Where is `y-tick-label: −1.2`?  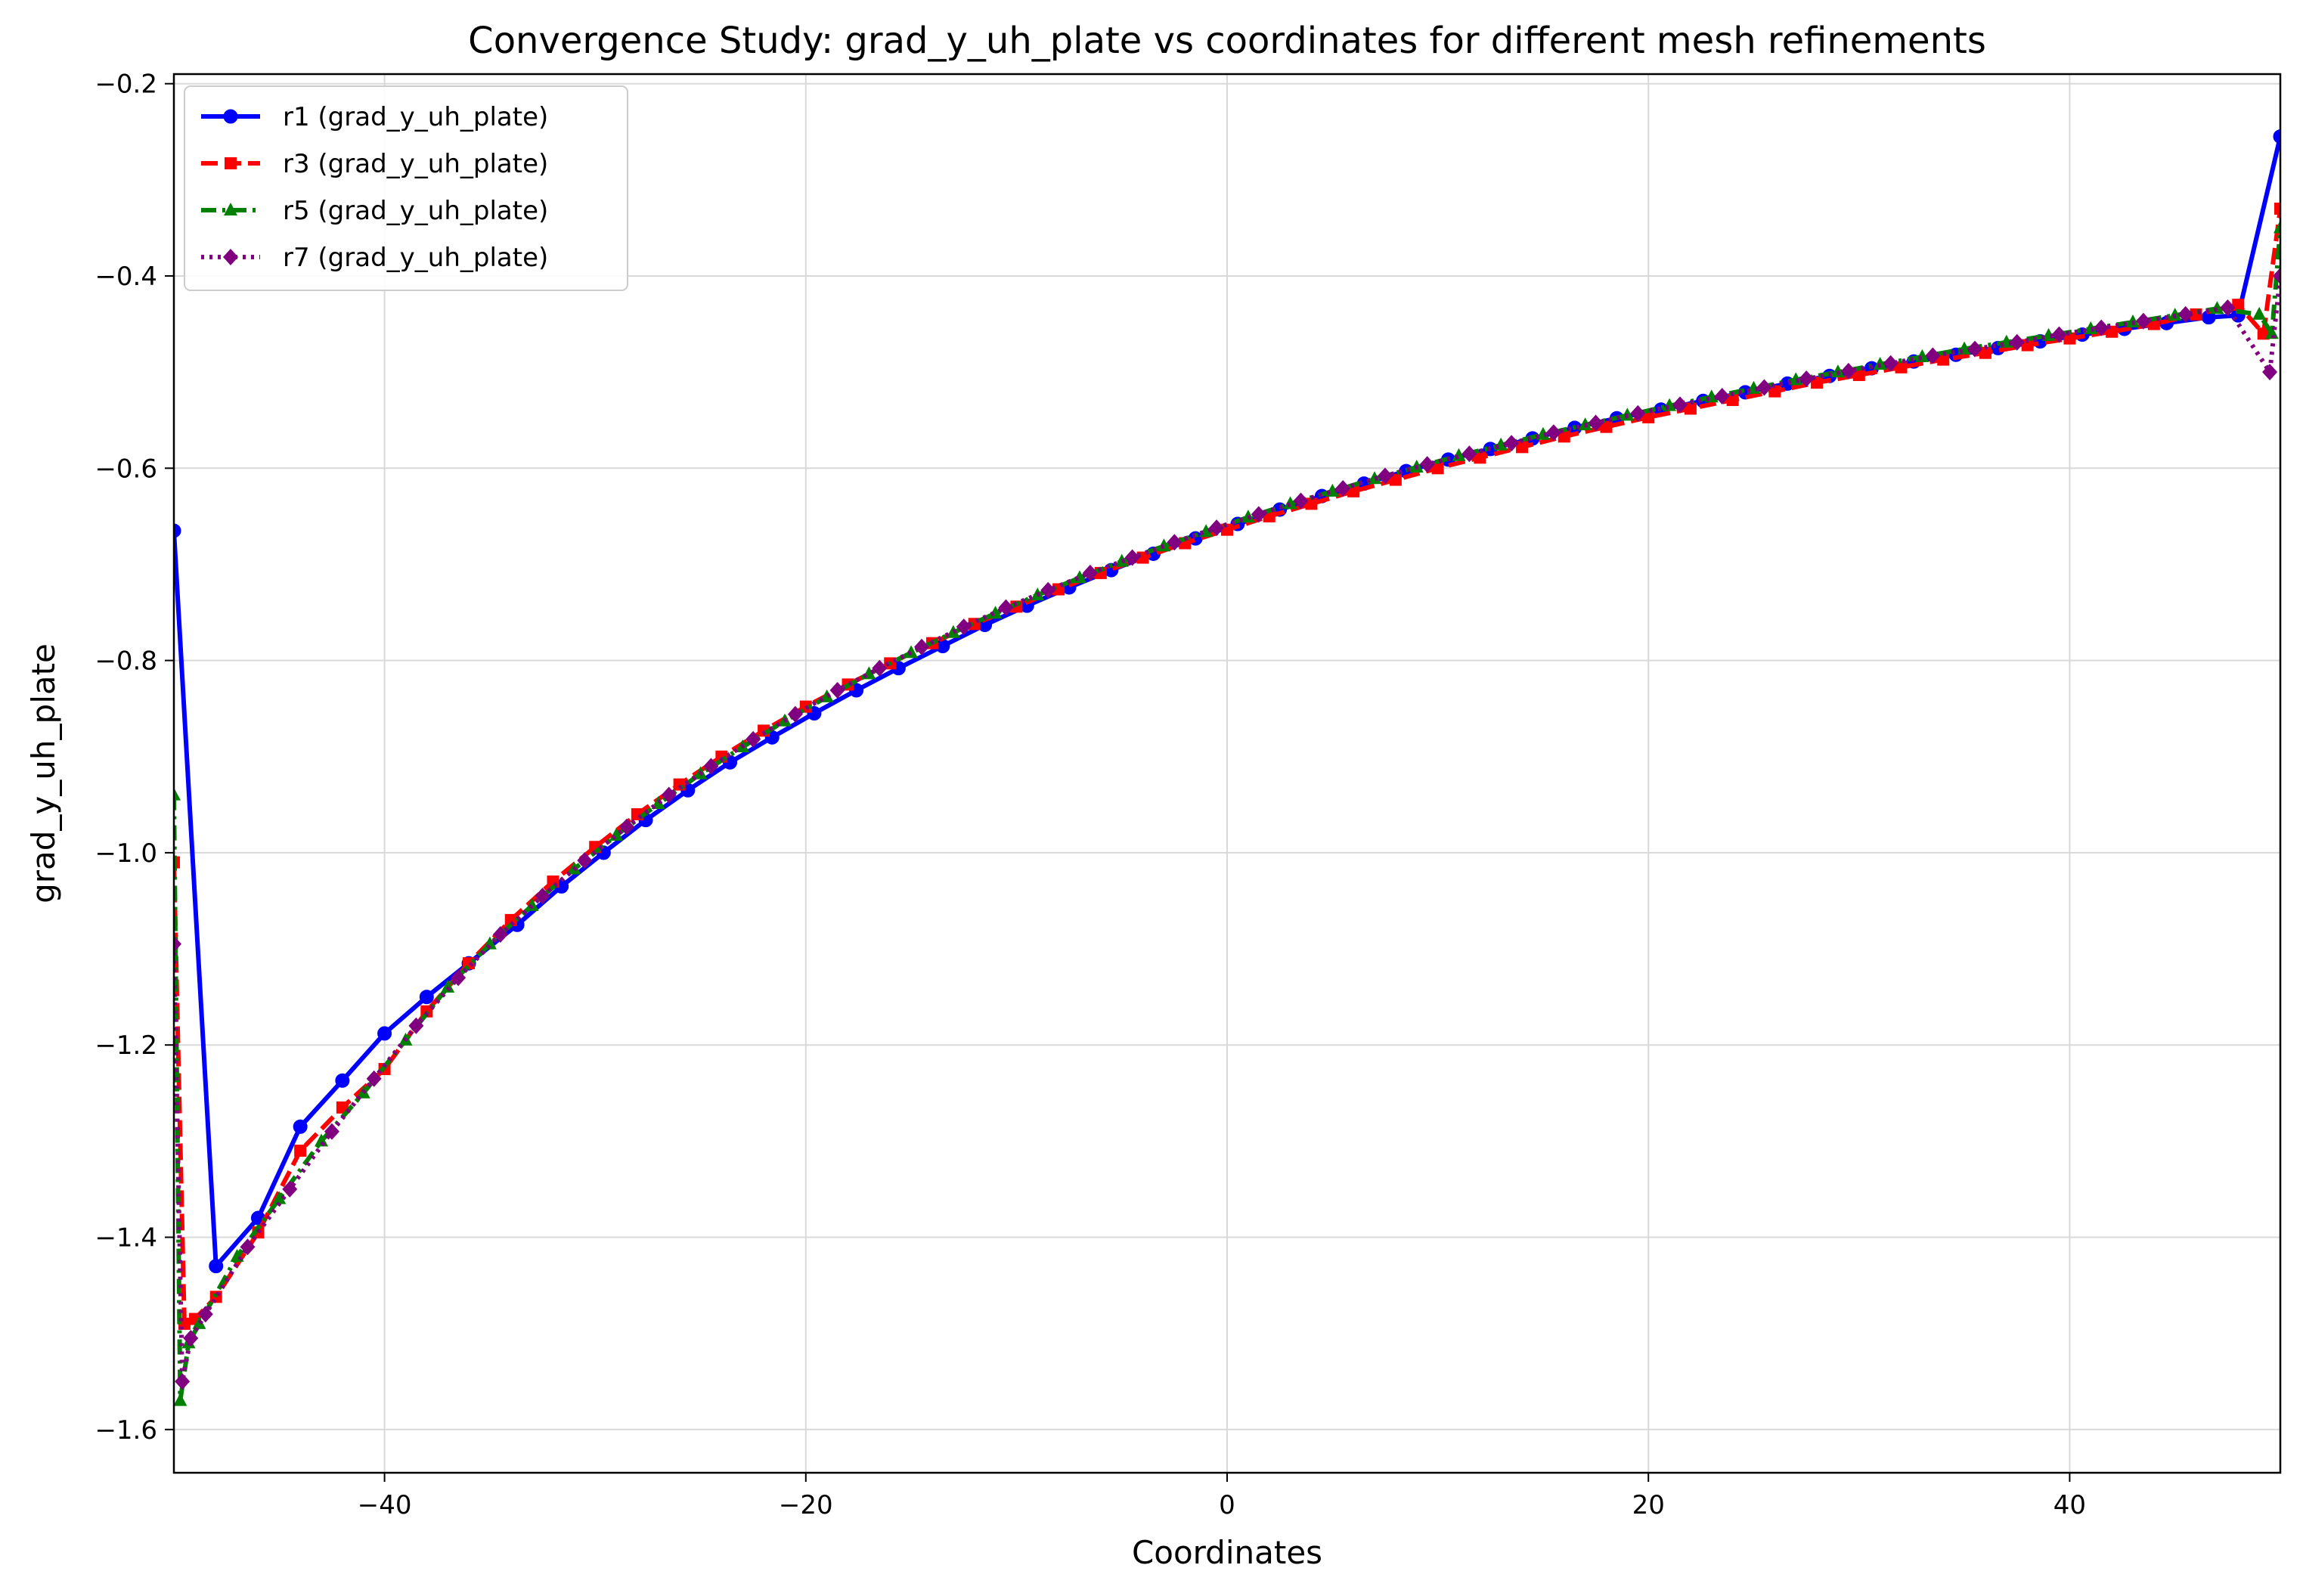
y-tick-label: −1.2 is located at coordinates (126, 1045).